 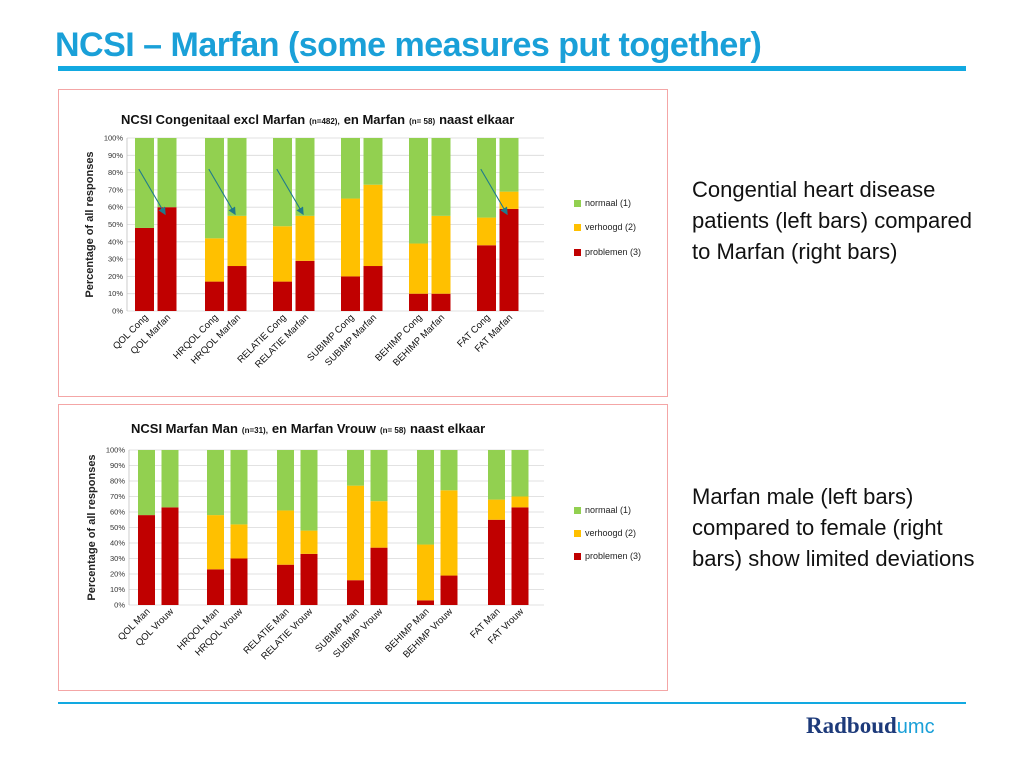 I want to click on radboudumc-logo: Radboudumc, so click(x=870, y=726).